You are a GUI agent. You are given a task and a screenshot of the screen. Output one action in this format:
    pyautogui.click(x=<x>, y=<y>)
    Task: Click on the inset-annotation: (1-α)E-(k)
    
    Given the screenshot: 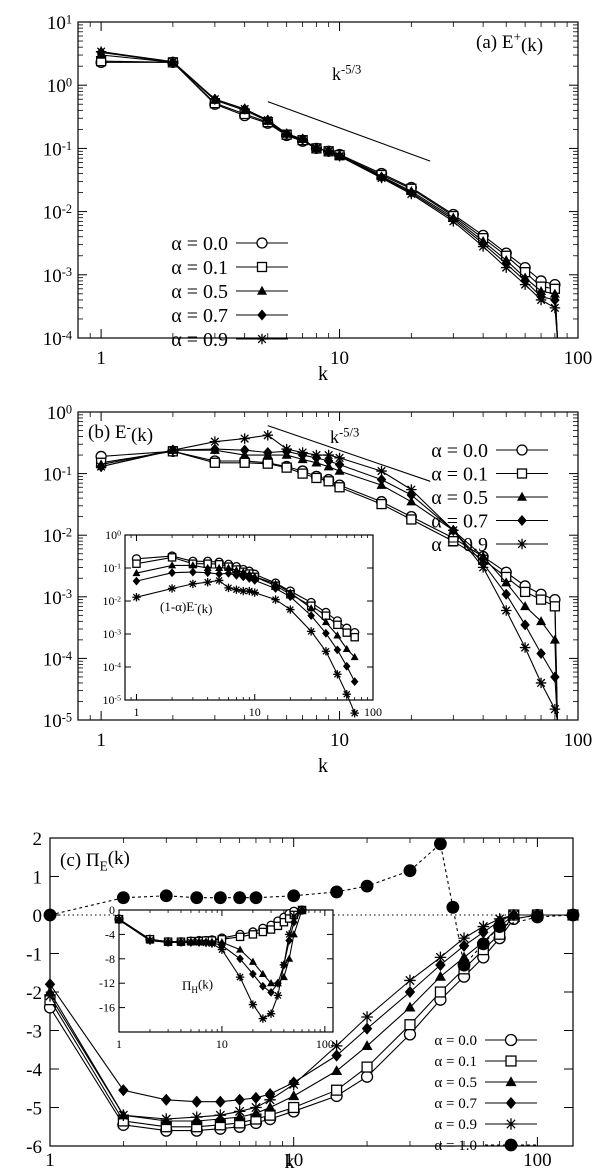 What is the action you would take?
    pyautogui.click(x=186, y=607)
    